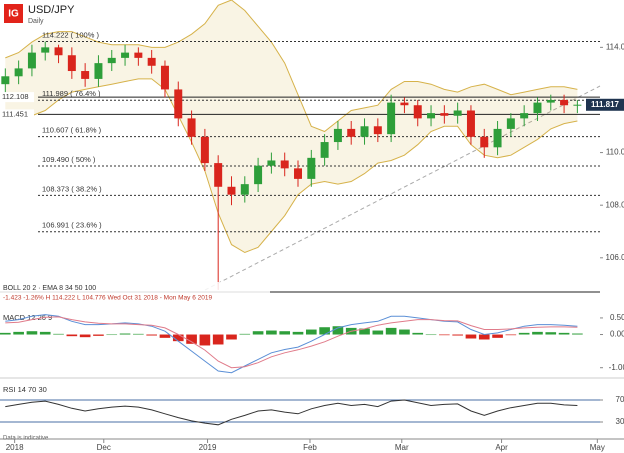  What do you see at coordinates (36, 21) in the screenshot?
I see `timeframe: Daily` at bounding box center [36, 21].